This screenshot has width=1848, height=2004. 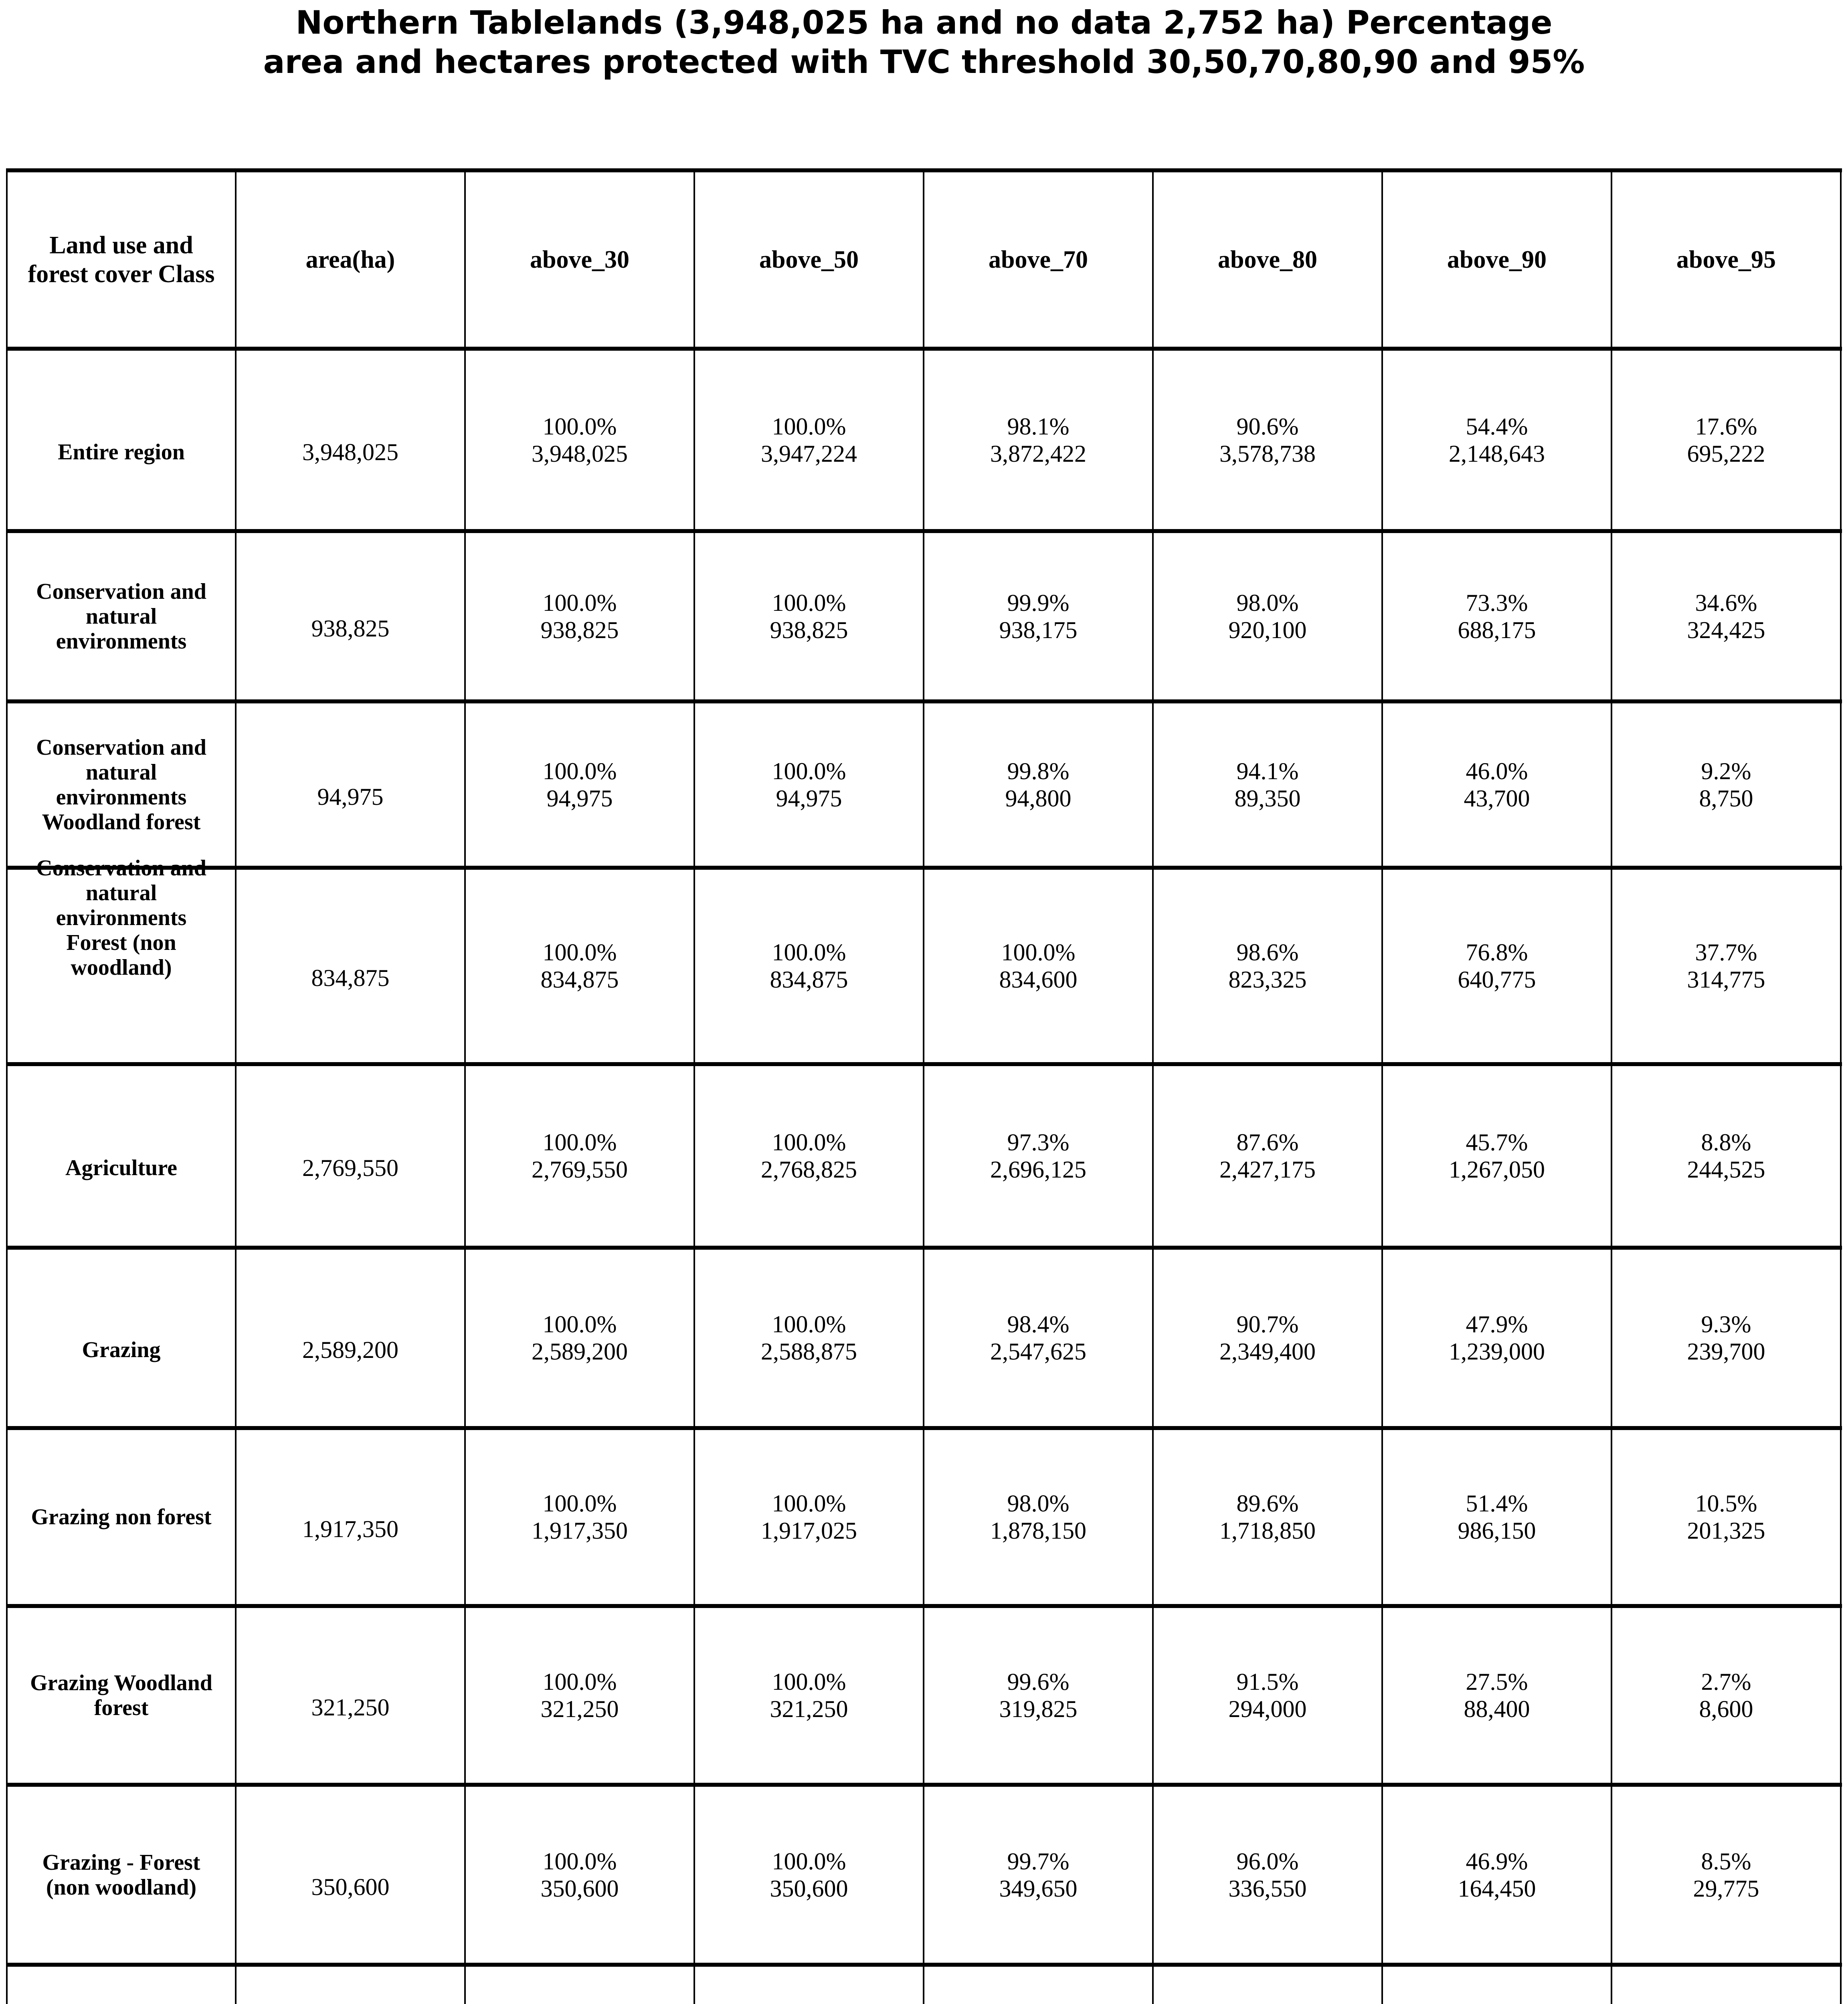 What do you see at coordinates (1726, 1504) in the screenshot?
I see `percent-value: 10.5%` at bounding box center [1726, 1504].